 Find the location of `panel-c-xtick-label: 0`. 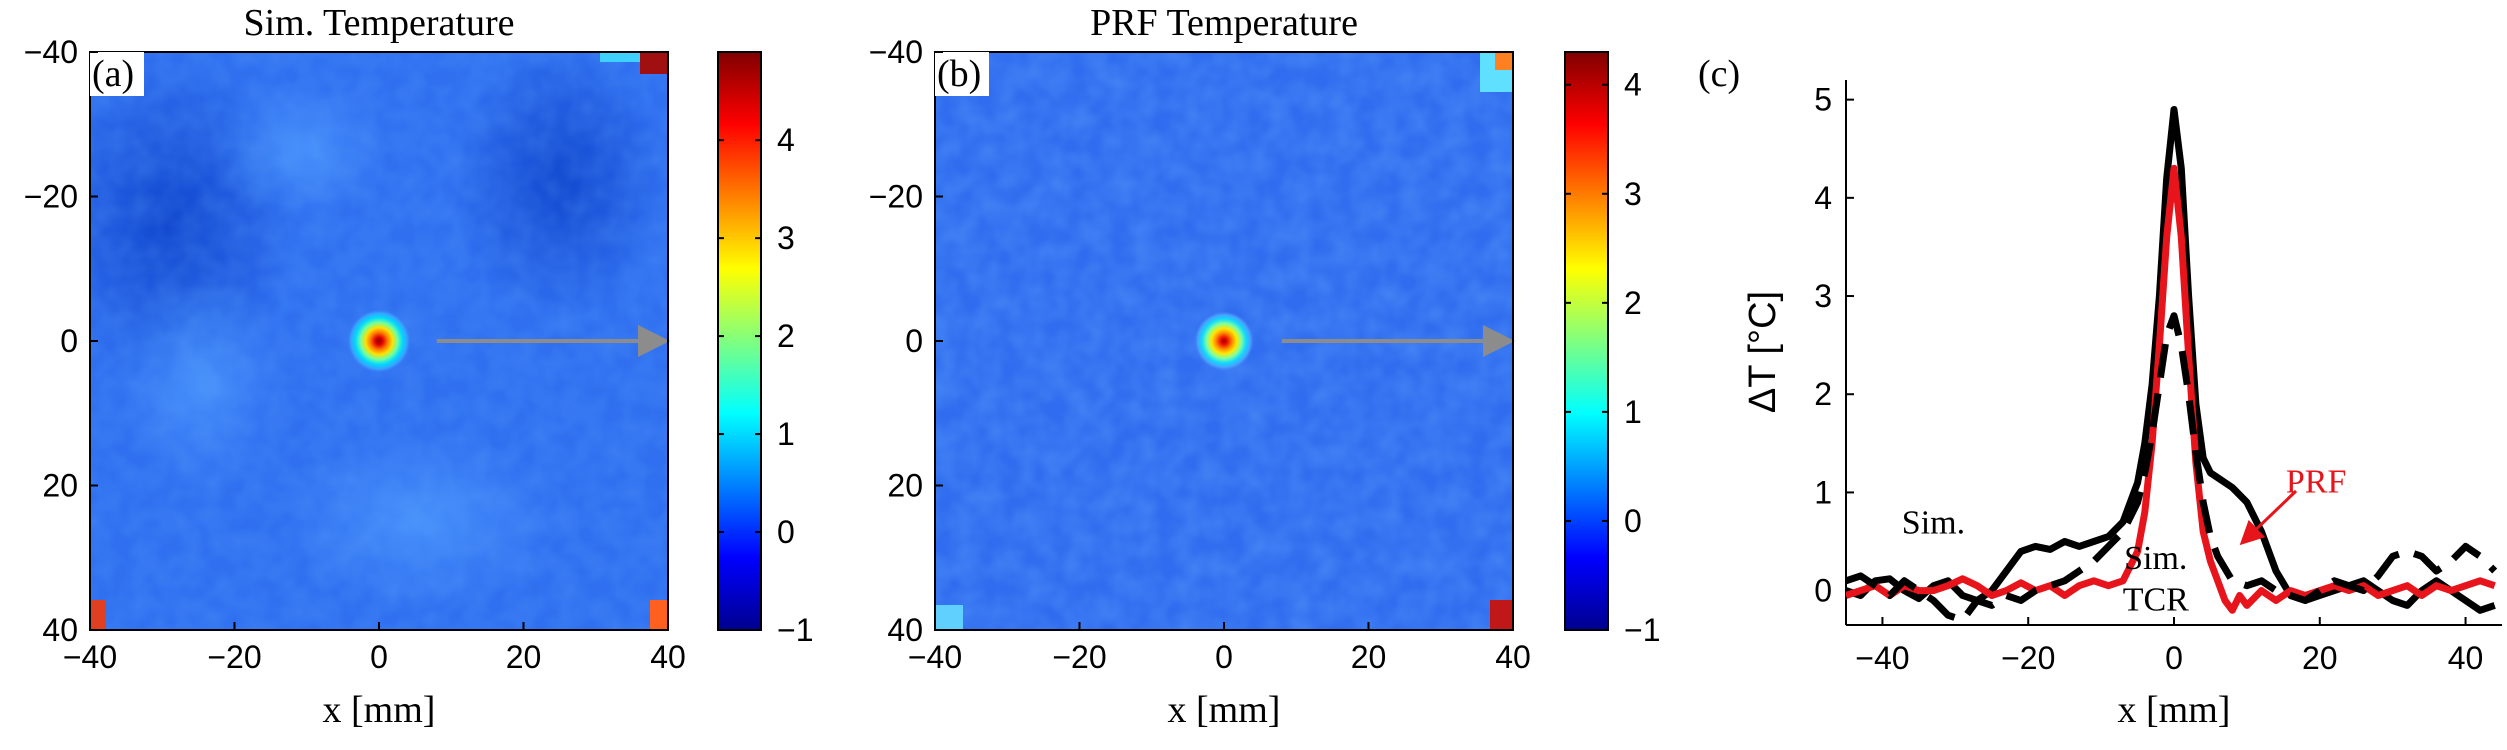

panel-c-xtick-label: 0 is located at coordinates (2174, 658).